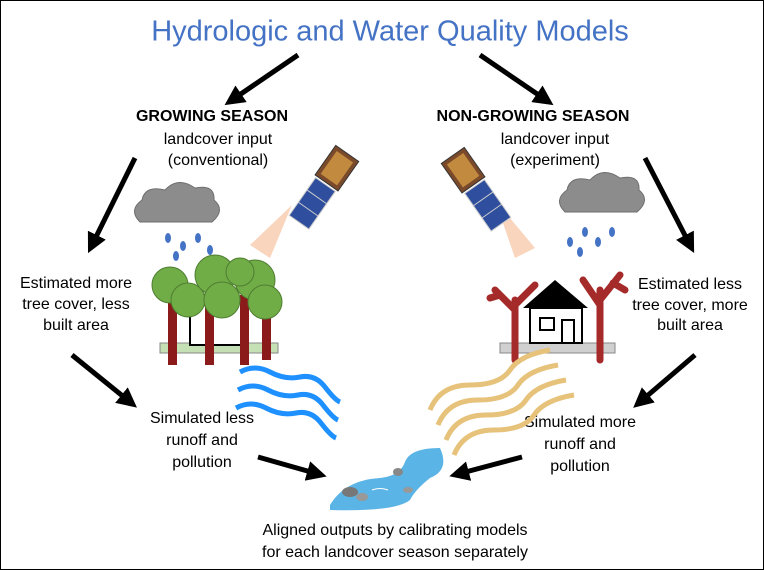 The width and height of the screenshot is (764, 570). What do you see at coordinates (395, 552) in the screenshot?
I see `conclusion: for each landcover season separately` at bounding box center [395, 552].